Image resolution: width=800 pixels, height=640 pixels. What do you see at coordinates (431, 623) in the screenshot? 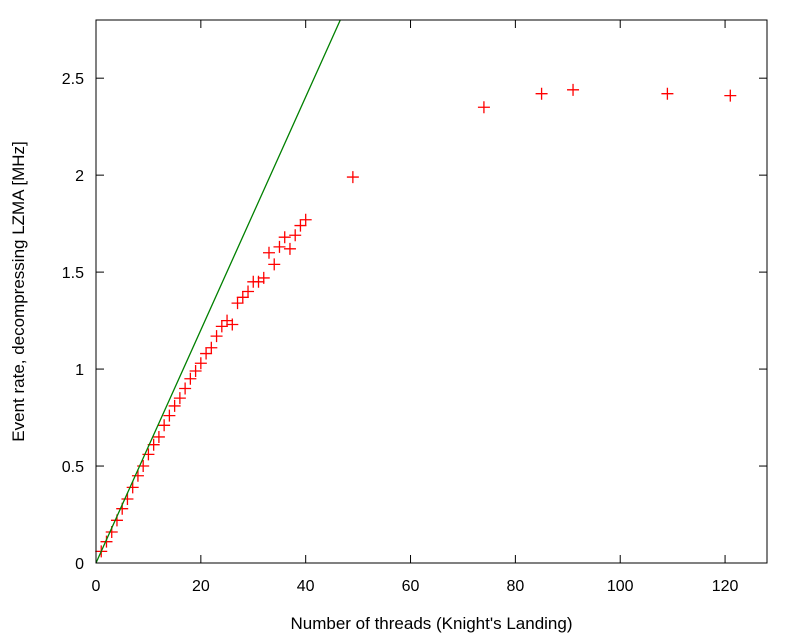
I see `x-axis-title: Number of threads (Knight's Landing)` at bounding box center [431, 623].